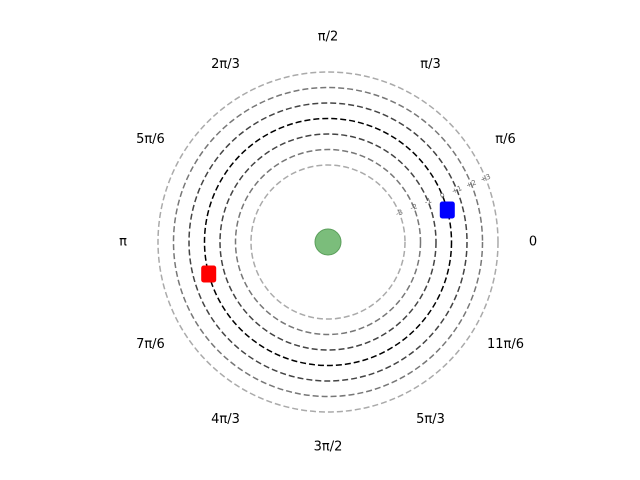  What do you see at coordinates (457, 189) in the screenshot?
I see `ring-label: +1` at bounding box center [457, 189].